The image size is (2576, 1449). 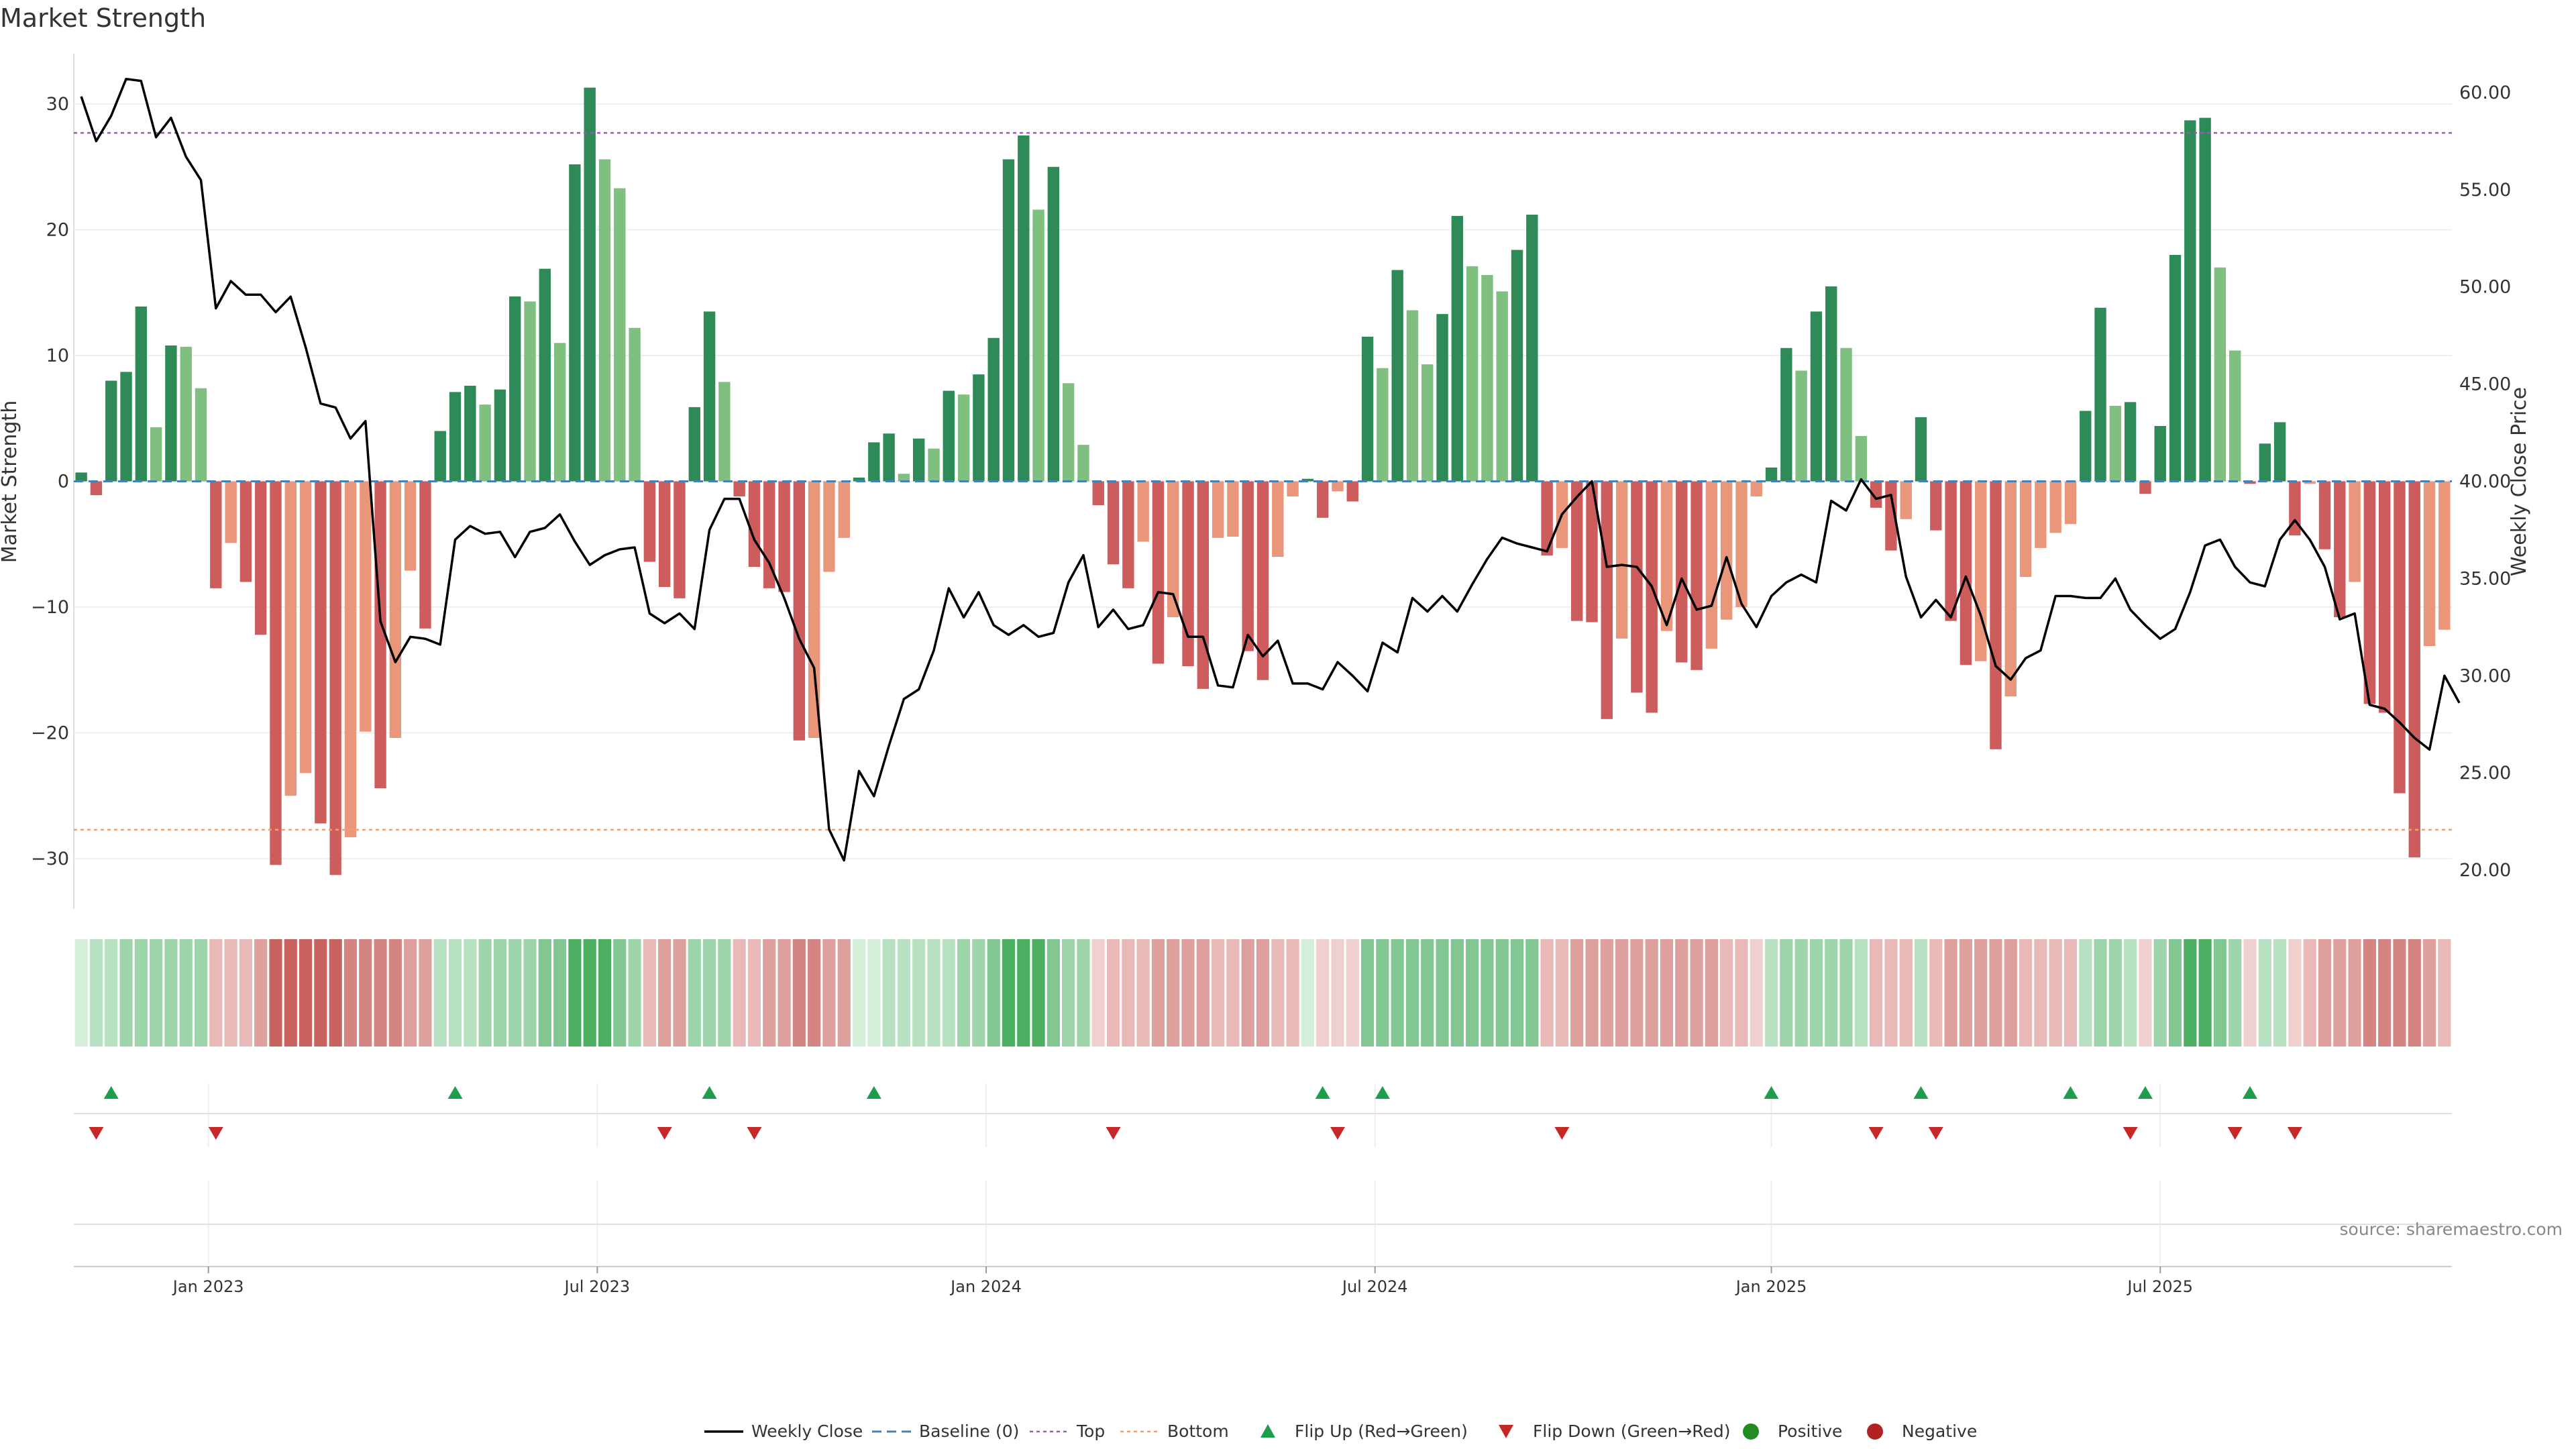 I want to click on legend-label: Negative, so click(x=1939, y=1431).